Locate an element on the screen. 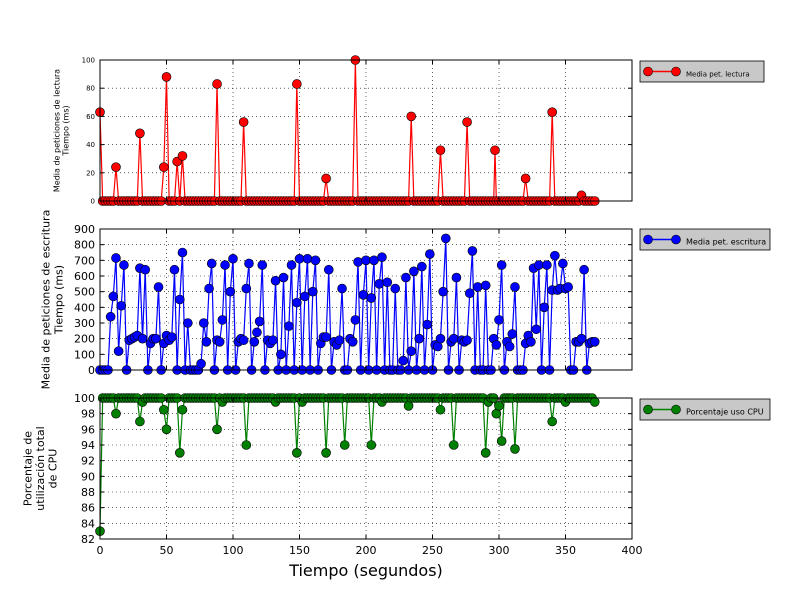  y-tick-label: 90 is located at coordinates (88, 476).